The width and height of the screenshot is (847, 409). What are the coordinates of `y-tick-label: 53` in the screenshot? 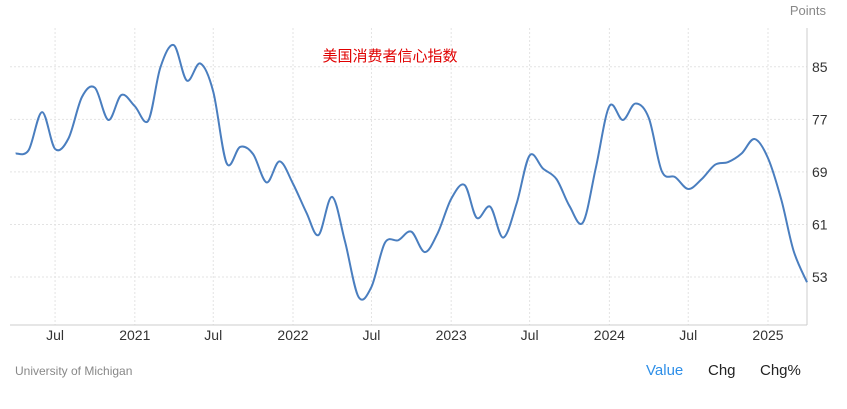 It's located at (820, 277).